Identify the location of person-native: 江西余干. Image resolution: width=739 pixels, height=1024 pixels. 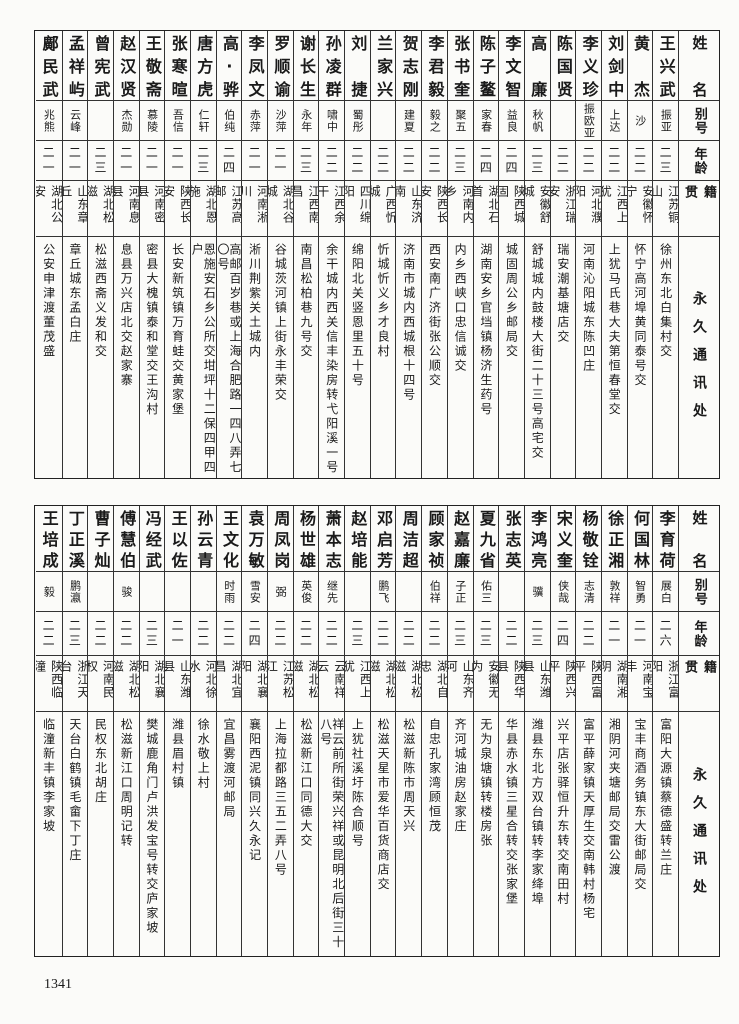
(332, 204).